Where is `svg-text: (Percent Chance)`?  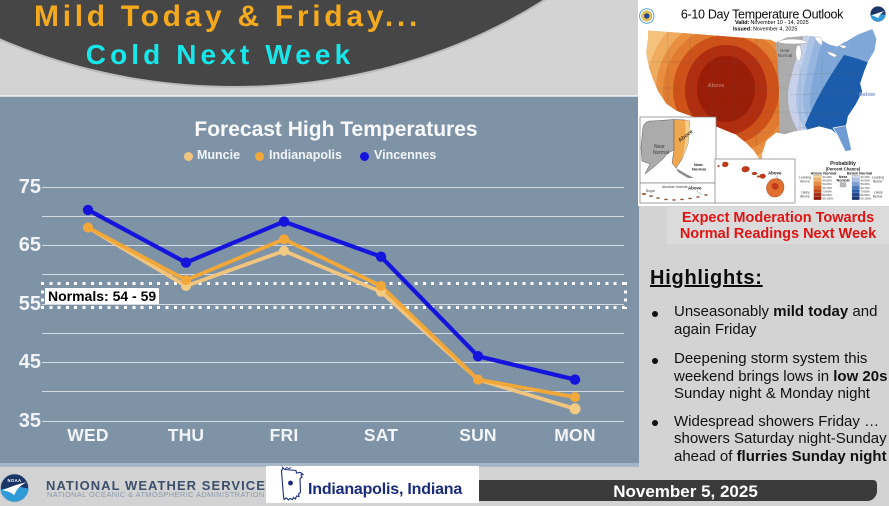
svg-text: (Percent Chance) is located at coordinates (843, 169).